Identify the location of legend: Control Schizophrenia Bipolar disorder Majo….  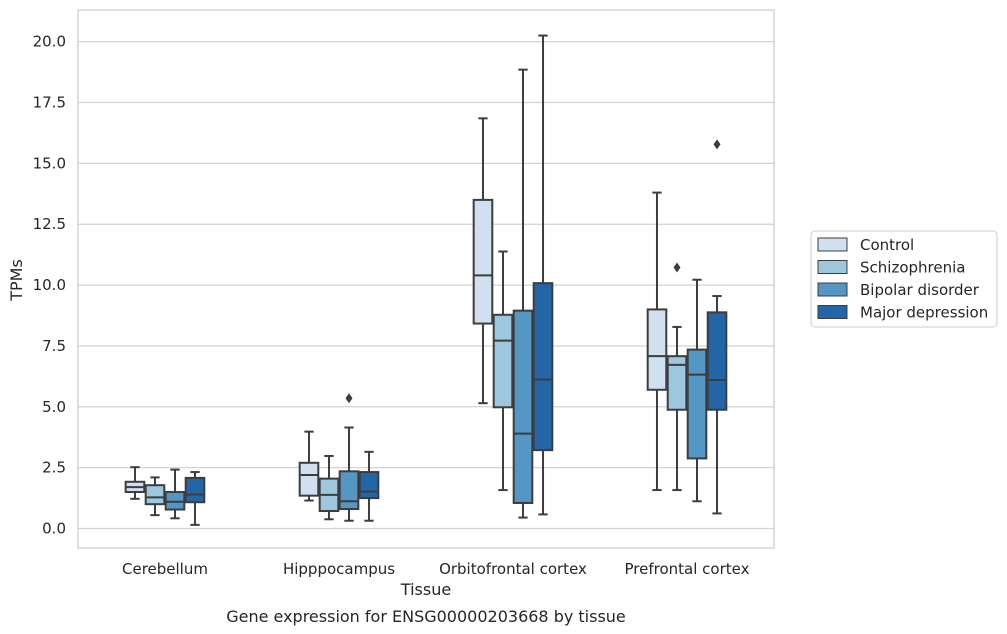
(904, 279).